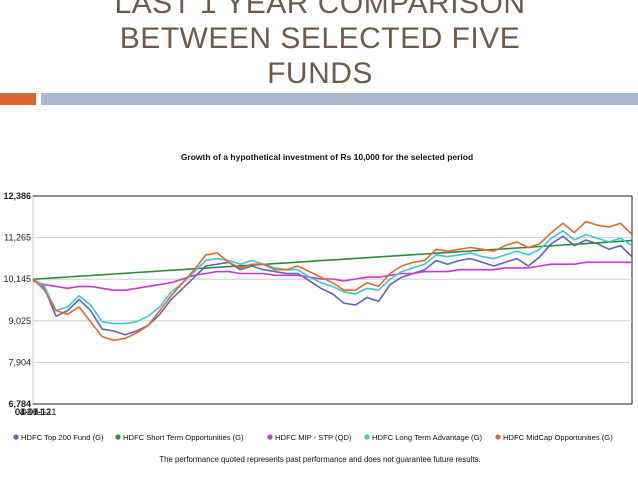 The width and height of the screenshot is (638, 479). I want to click on legend-label-5: HDFC MidCap Opportunities (G), so click(558, 437).